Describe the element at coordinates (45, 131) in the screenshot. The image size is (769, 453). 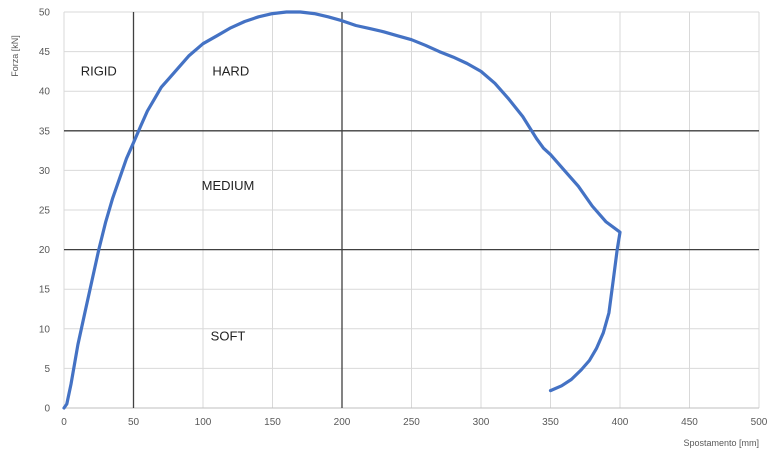
I see `y-tick-label: 35` at that location.